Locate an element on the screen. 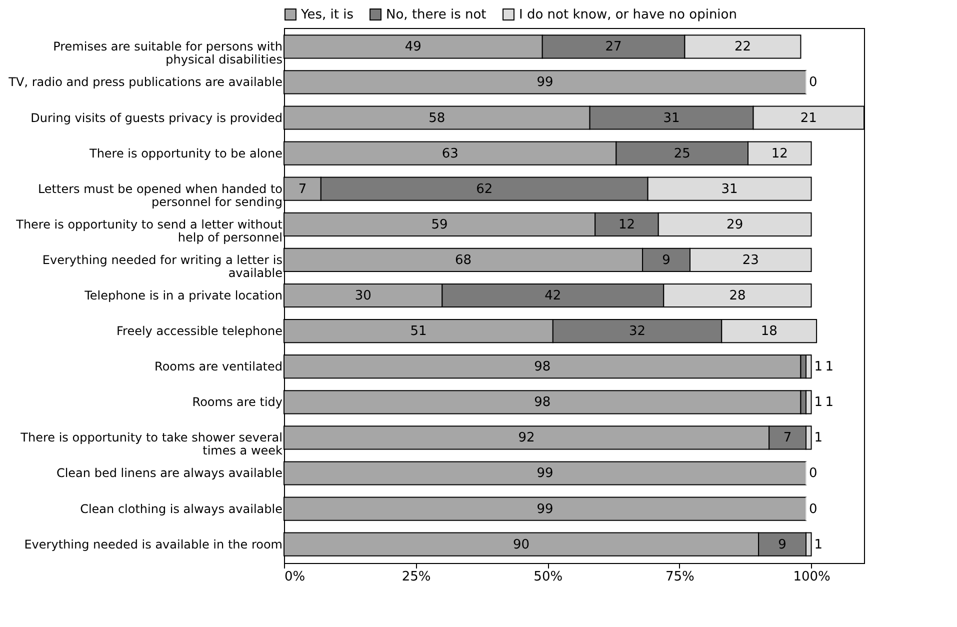 This screenshot has height=627, width=957. data-label: 21 is located at coordinates (808, 118).